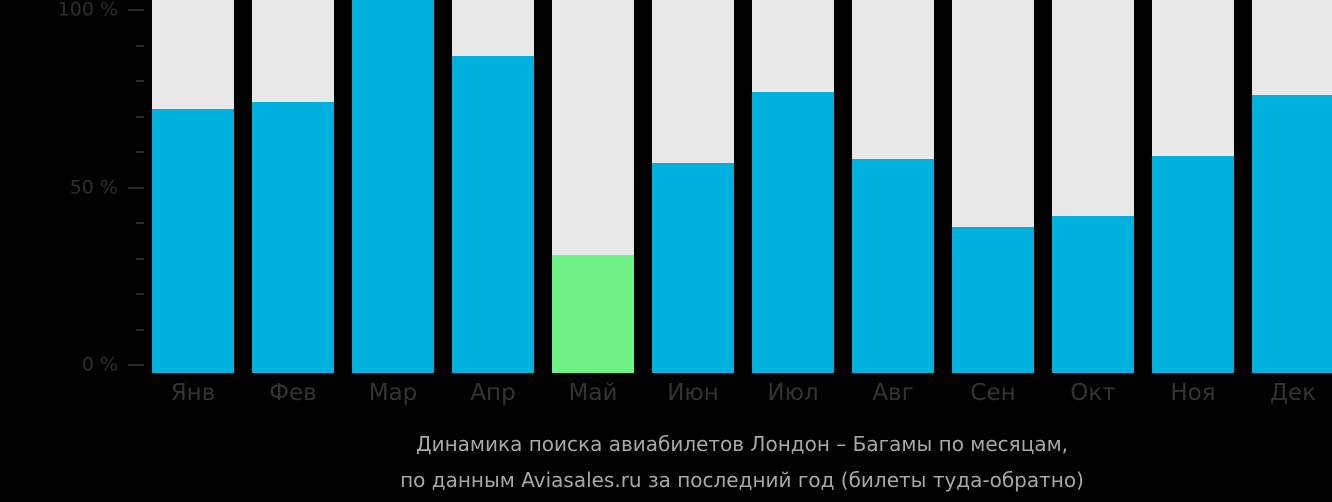  I want to click on bar-Мар, so click(393, 186).